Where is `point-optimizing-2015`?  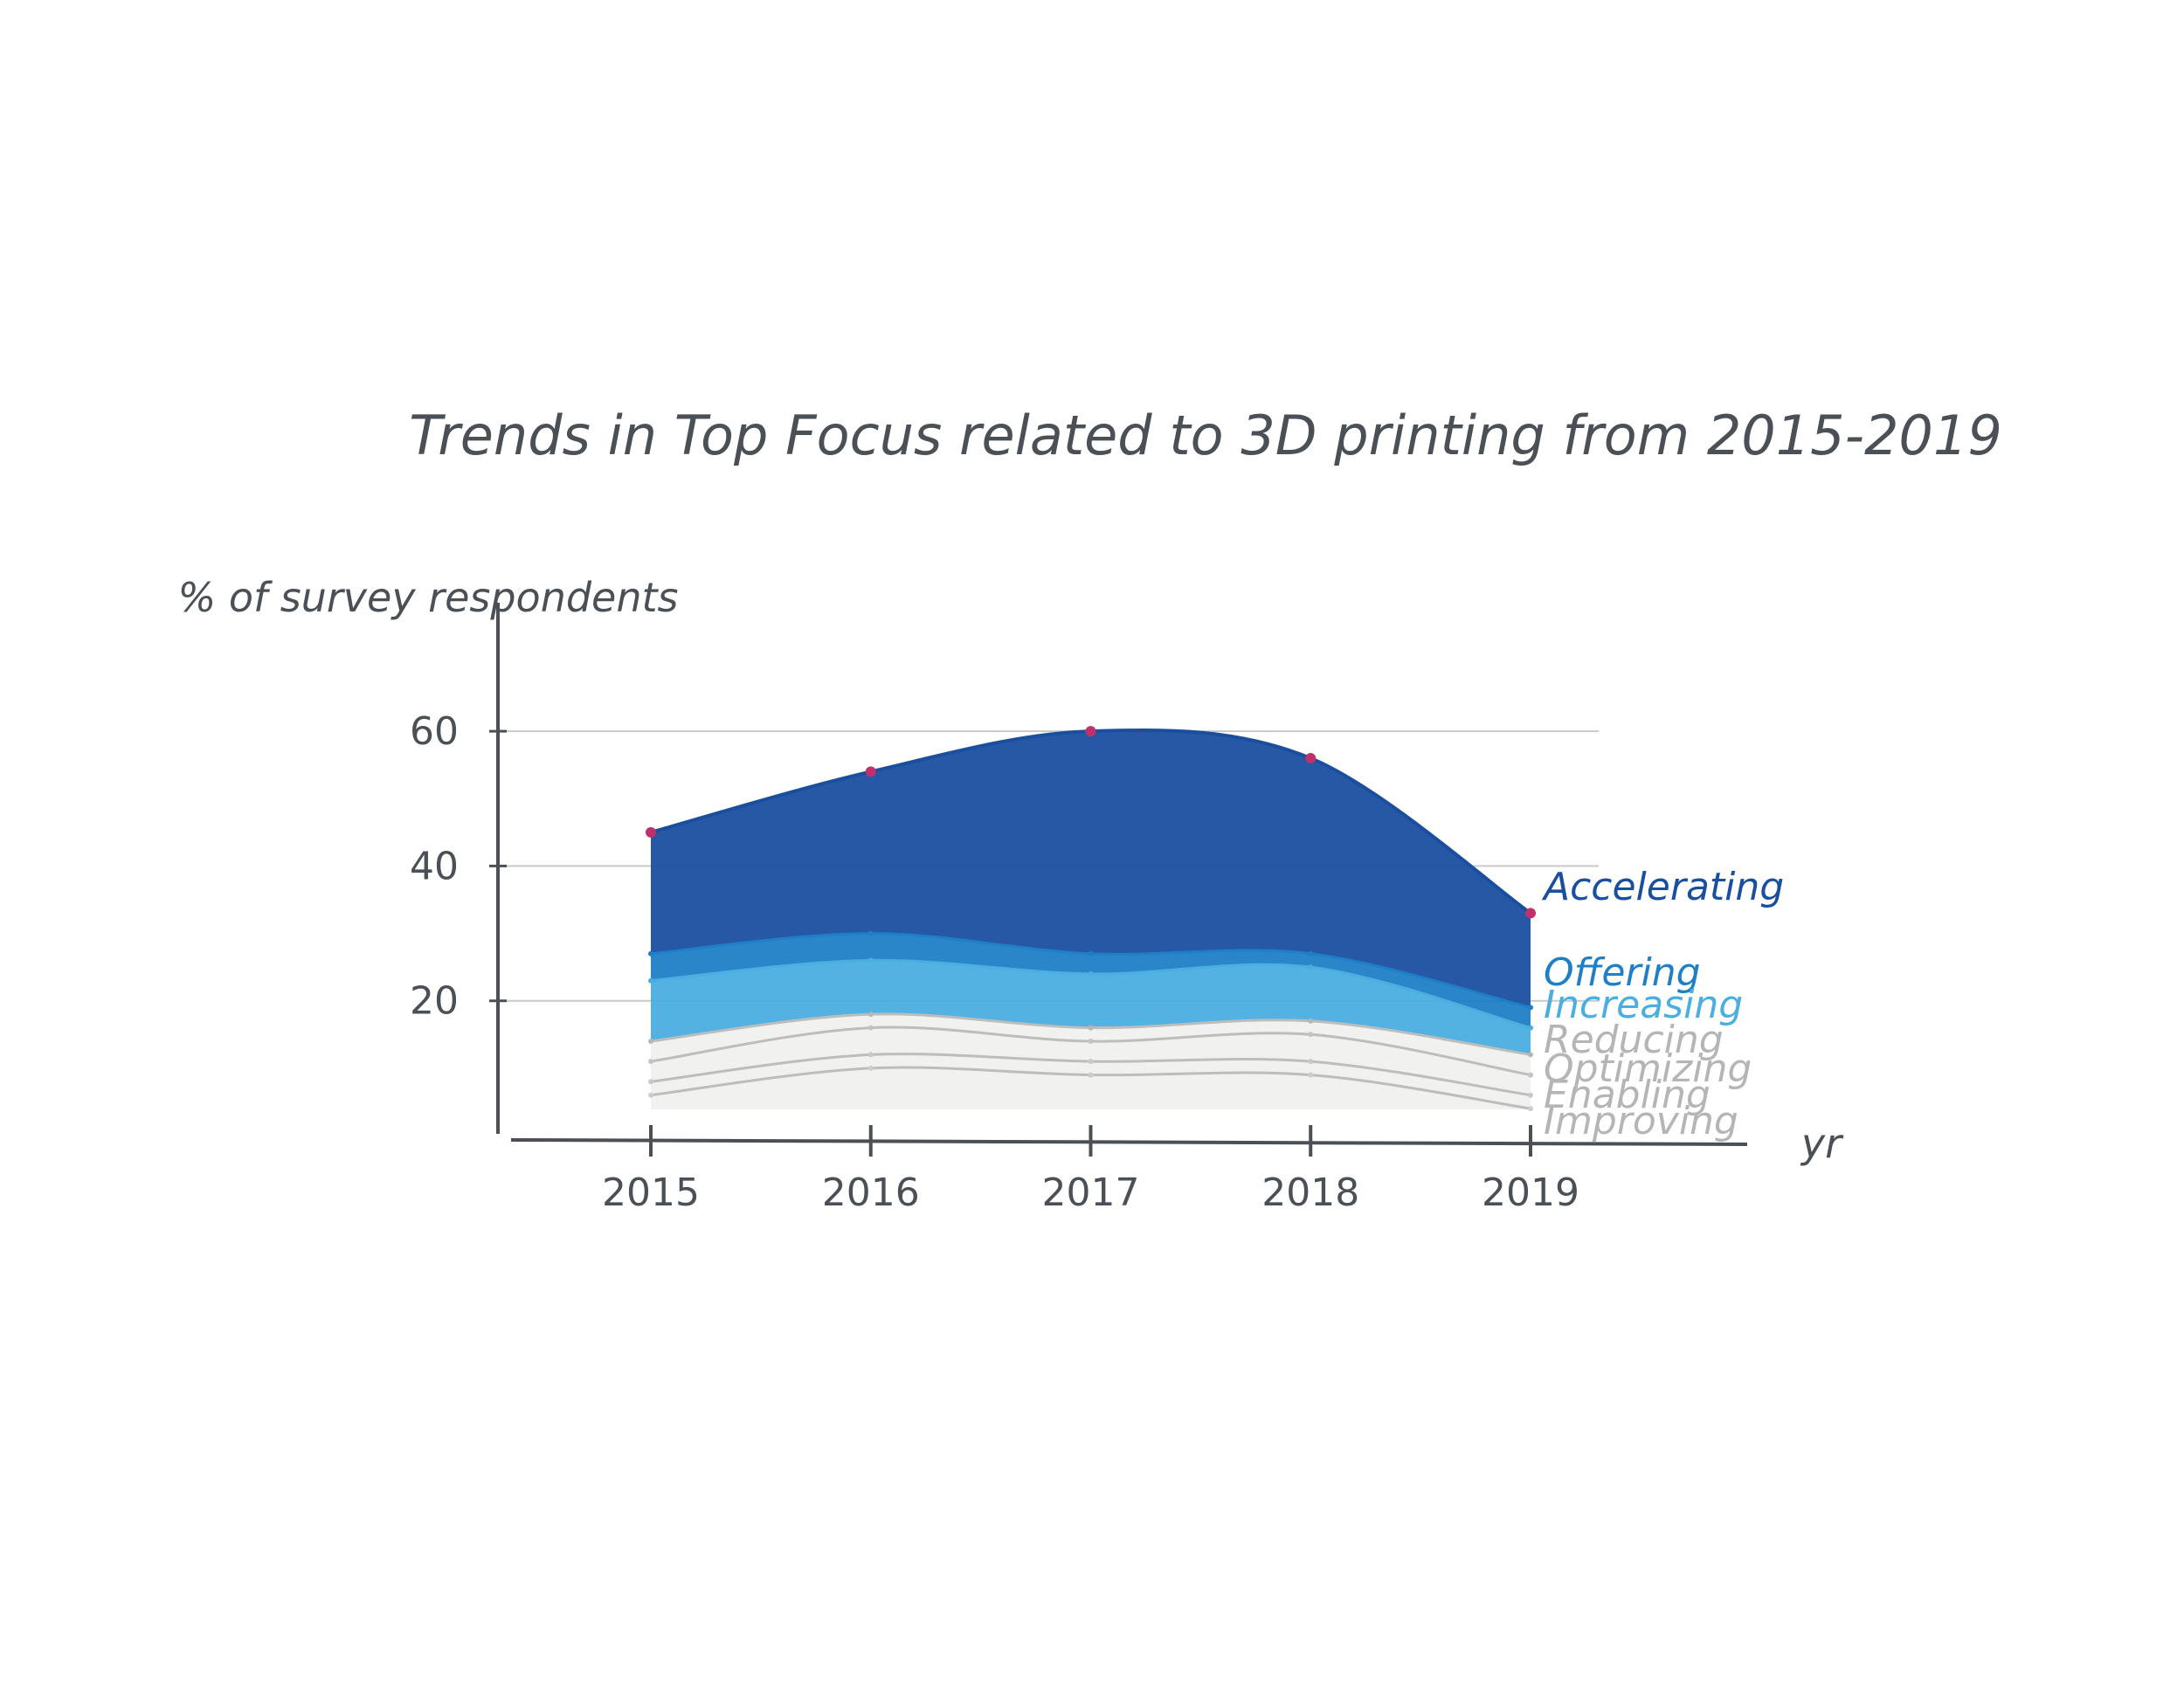
point-optimizing-2015 is located at coordinates (650, 1062).